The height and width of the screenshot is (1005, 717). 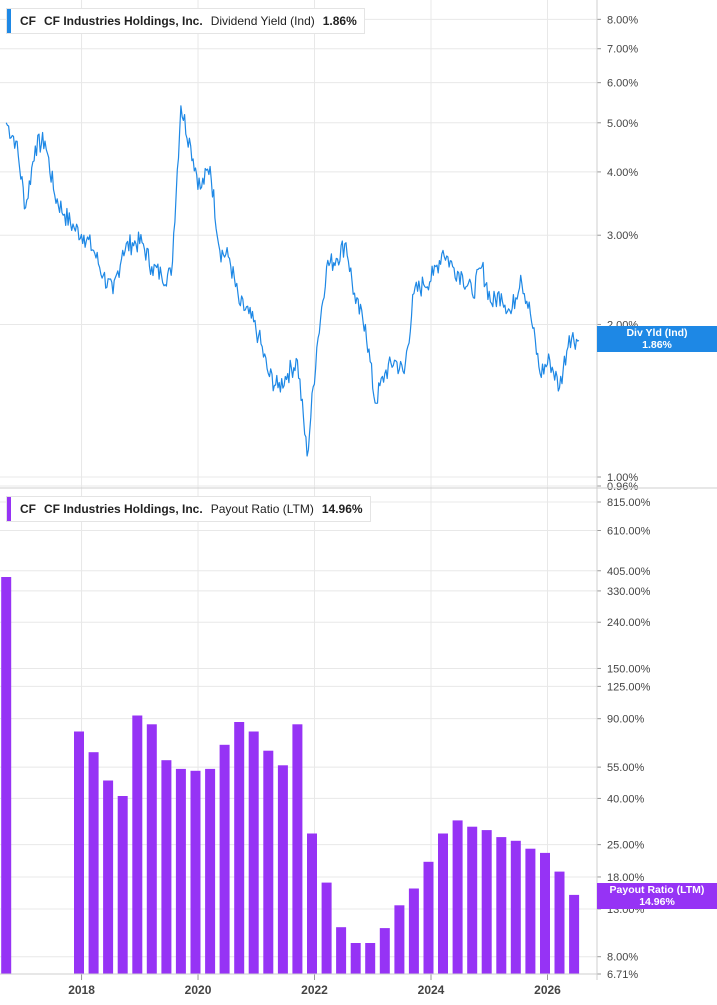 I want to click on y-tick-label: 25.00%, so click(x=626, y=846).